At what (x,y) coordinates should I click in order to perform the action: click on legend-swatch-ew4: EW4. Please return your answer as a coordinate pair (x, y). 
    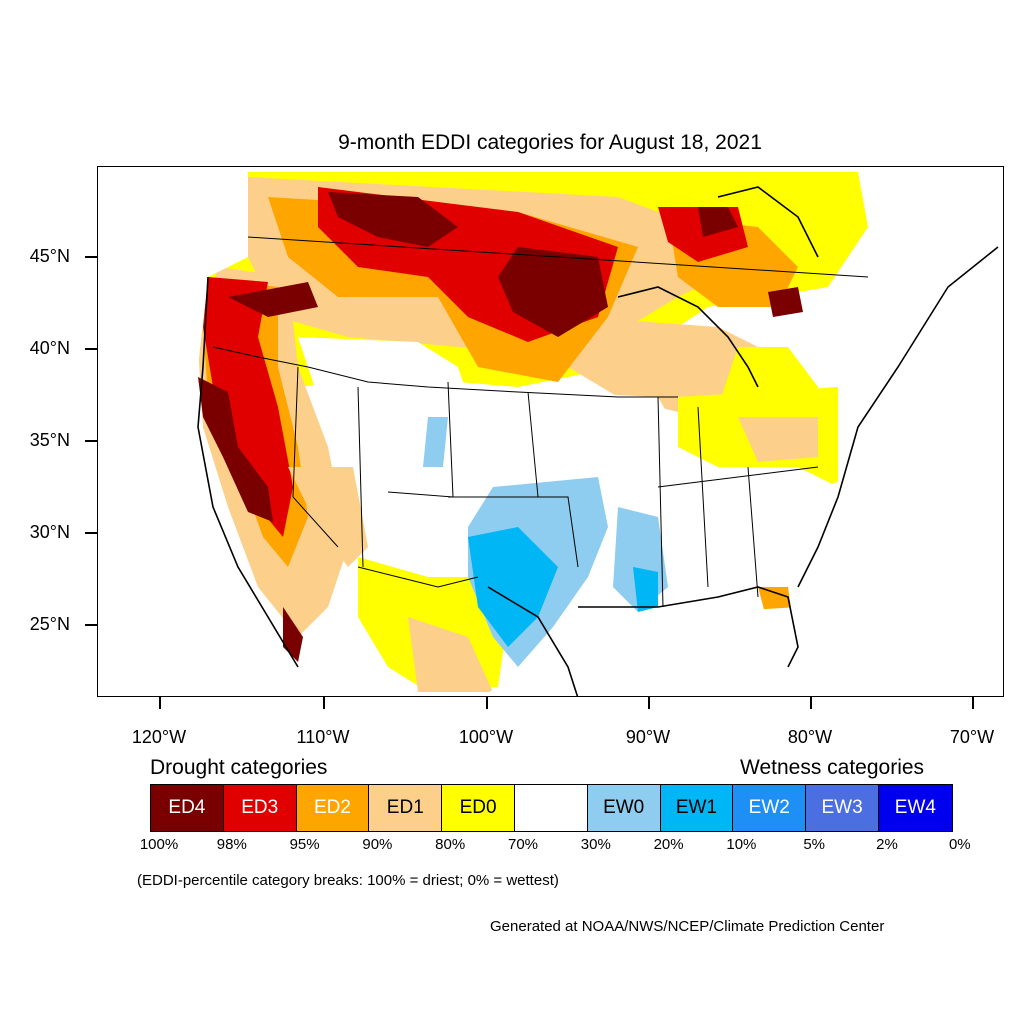
    Looking at the image, I should click on (915, 808).